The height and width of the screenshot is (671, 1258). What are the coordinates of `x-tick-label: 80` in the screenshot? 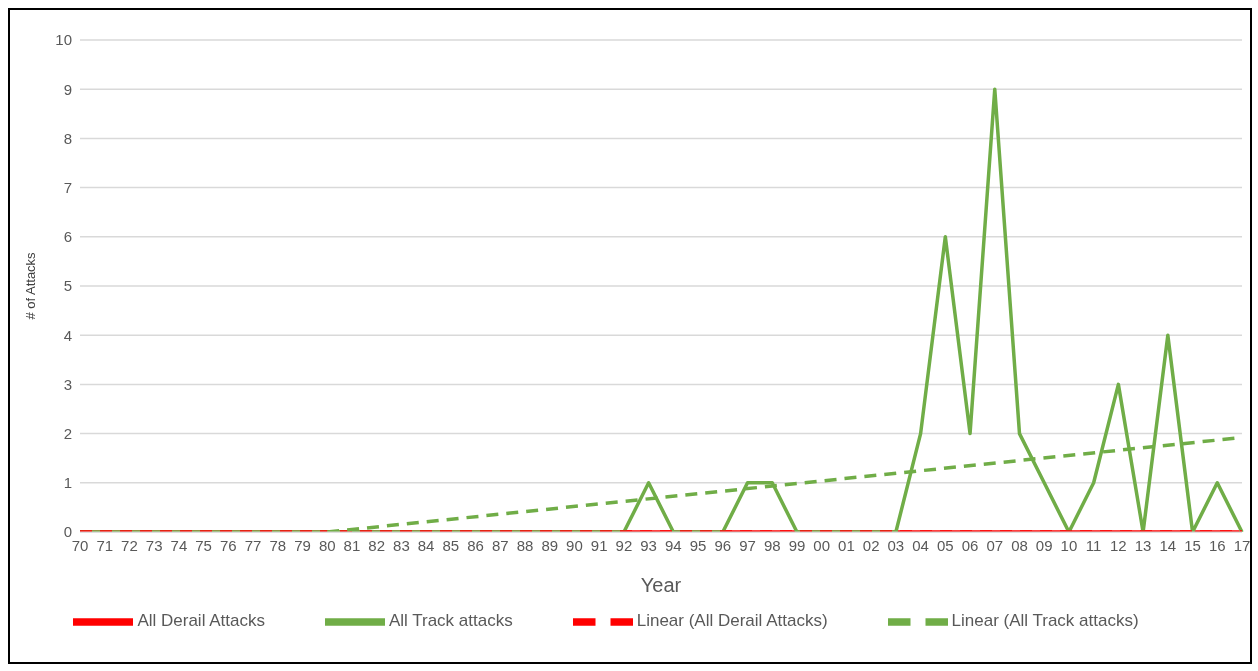 It's located at (327, 545).